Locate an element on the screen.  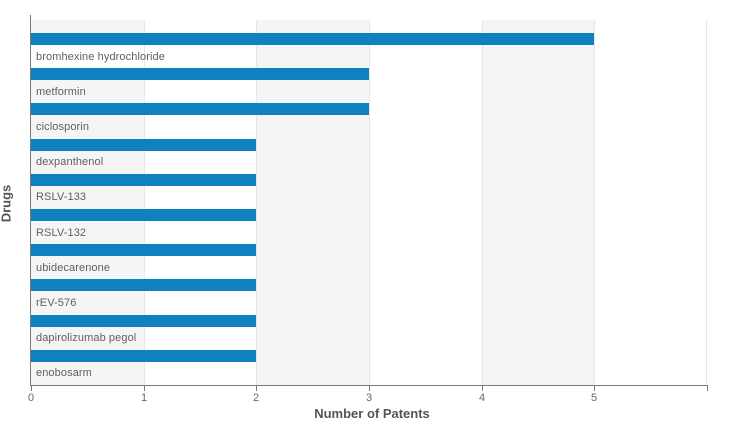
y-axis-title: Drugs is located at coordinates (7, 203).